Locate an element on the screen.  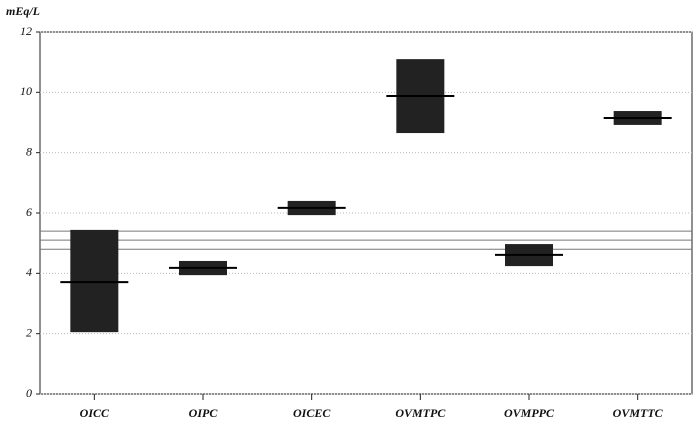
y-tick-label: 2 is located at coordinates (29, 332).